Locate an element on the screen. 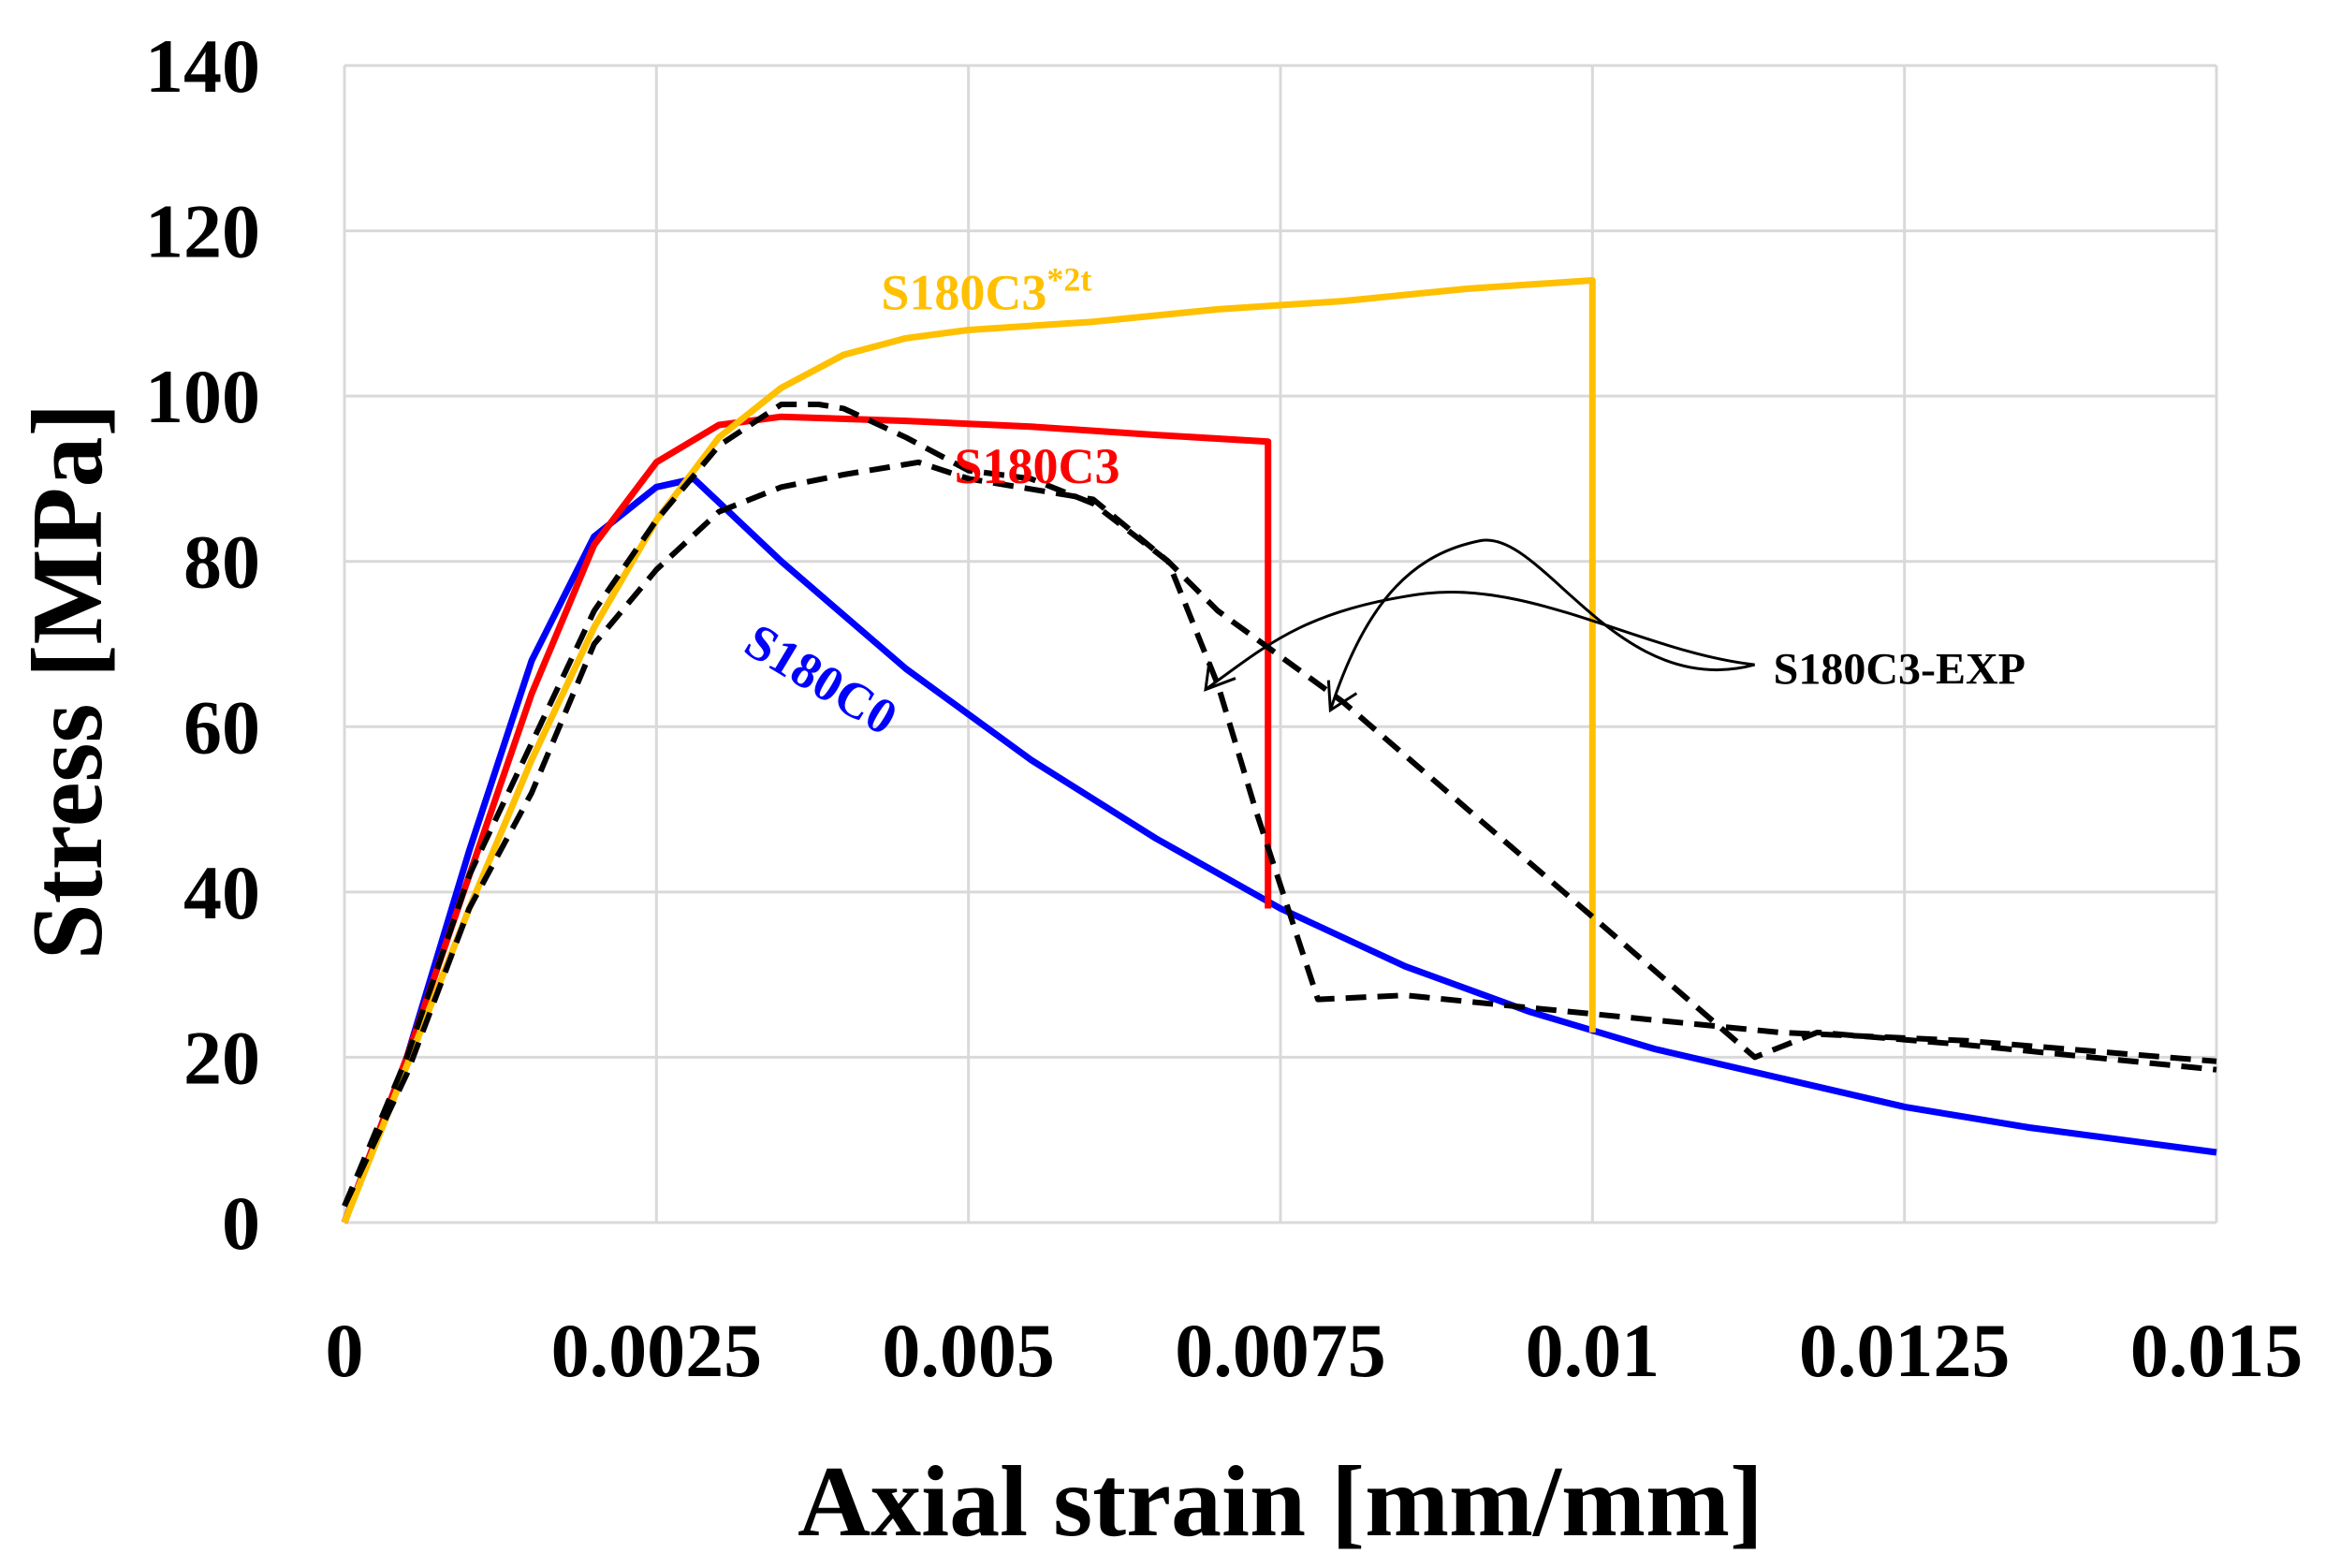 The image size is (2326, 1568). x-tick-label-6: 0.015 is located at coordinates (2217, 1351).